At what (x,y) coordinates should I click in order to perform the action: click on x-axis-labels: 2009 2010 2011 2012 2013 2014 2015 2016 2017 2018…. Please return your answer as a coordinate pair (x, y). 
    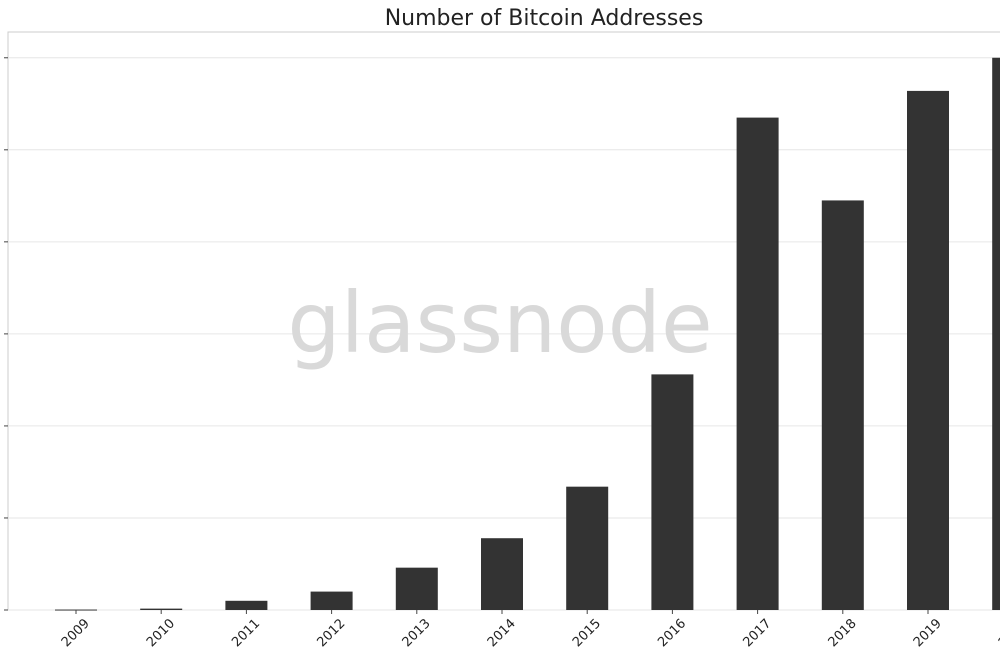
    Looking at the image, I should click on (529, 630).